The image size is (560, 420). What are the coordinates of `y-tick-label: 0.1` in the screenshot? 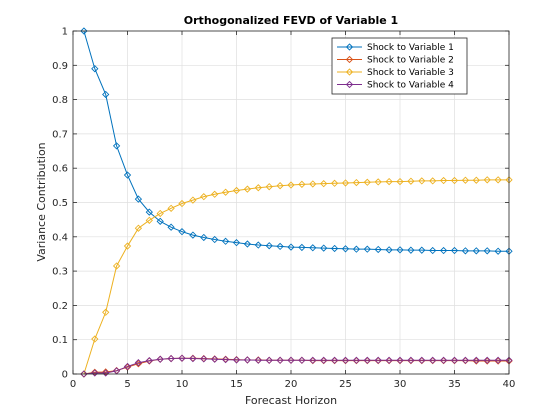 It's located at (60, 340).